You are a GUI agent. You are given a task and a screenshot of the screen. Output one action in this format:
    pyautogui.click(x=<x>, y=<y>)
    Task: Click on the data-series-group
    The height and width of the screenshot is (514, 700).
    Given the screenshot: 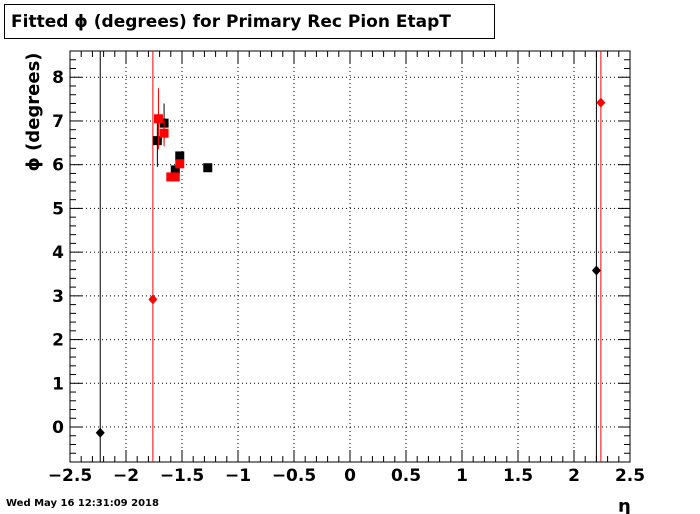 What is the action you would take?
    pyautogui.click(x=169, y=135)
    